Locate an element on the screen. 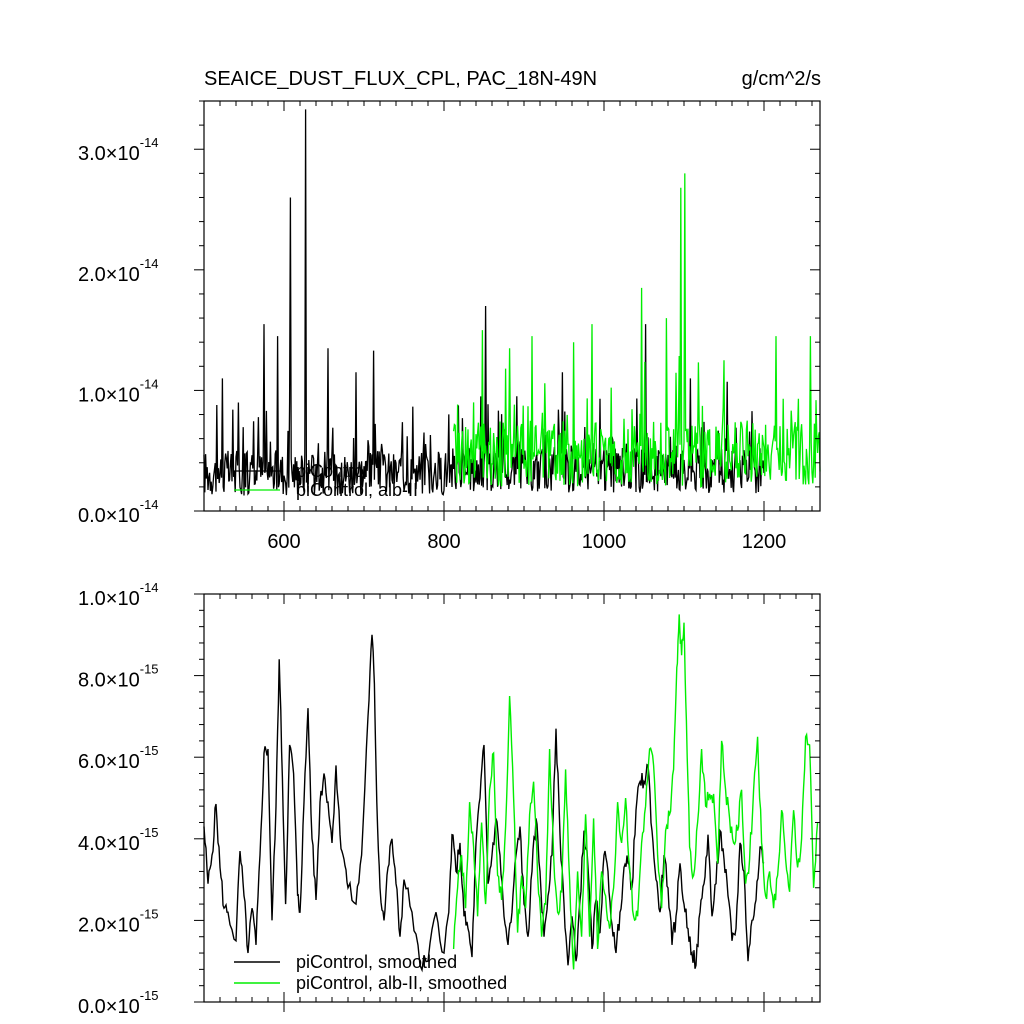  bottom-y-tick-label: 1.0×10⁻¹⁴ is located at coordinates (118, 595).